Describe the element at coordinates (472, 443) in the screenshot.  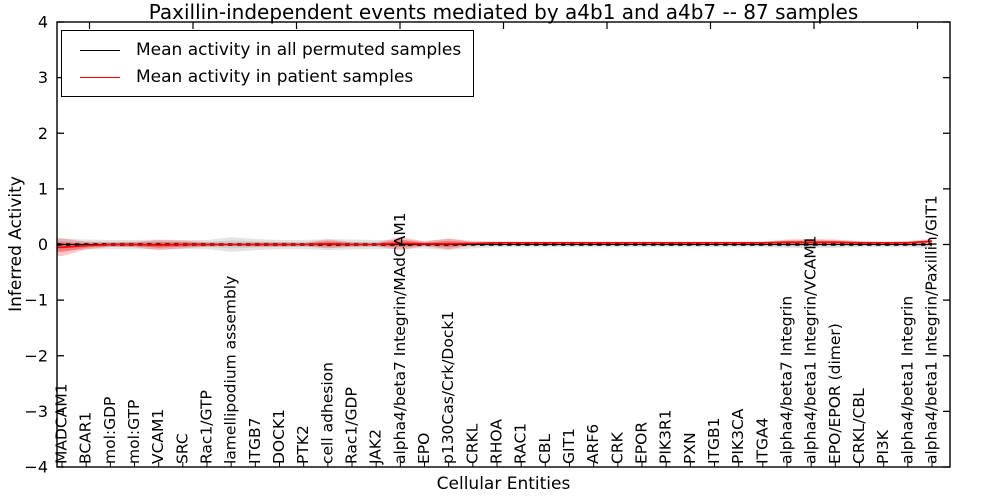
I see `x-category-label: CRKL` at that location.